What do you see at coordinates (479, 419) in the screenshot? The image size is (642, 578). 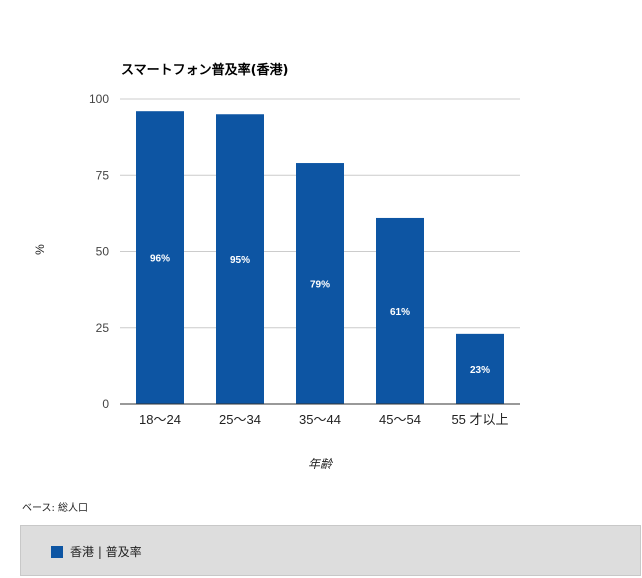 I see `x-tick-label: 55 才以上` at bounding box center [479, 419].